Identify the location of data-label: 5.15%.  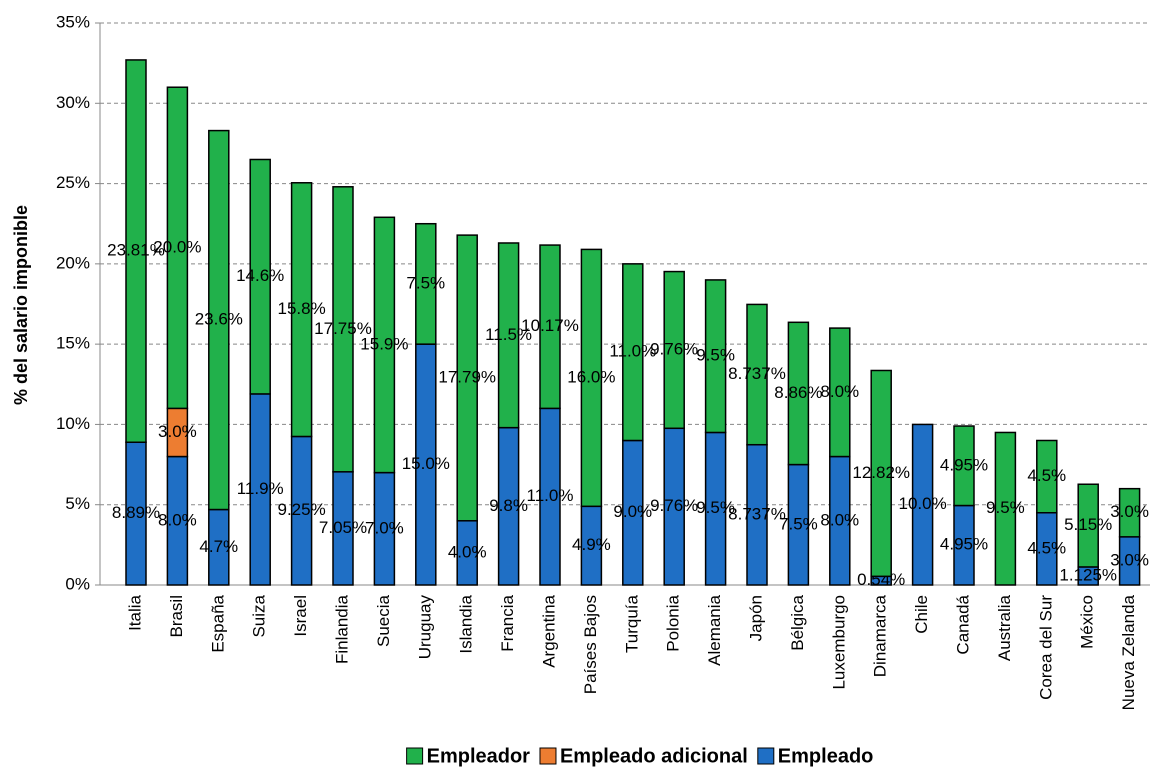
(1088, 524).